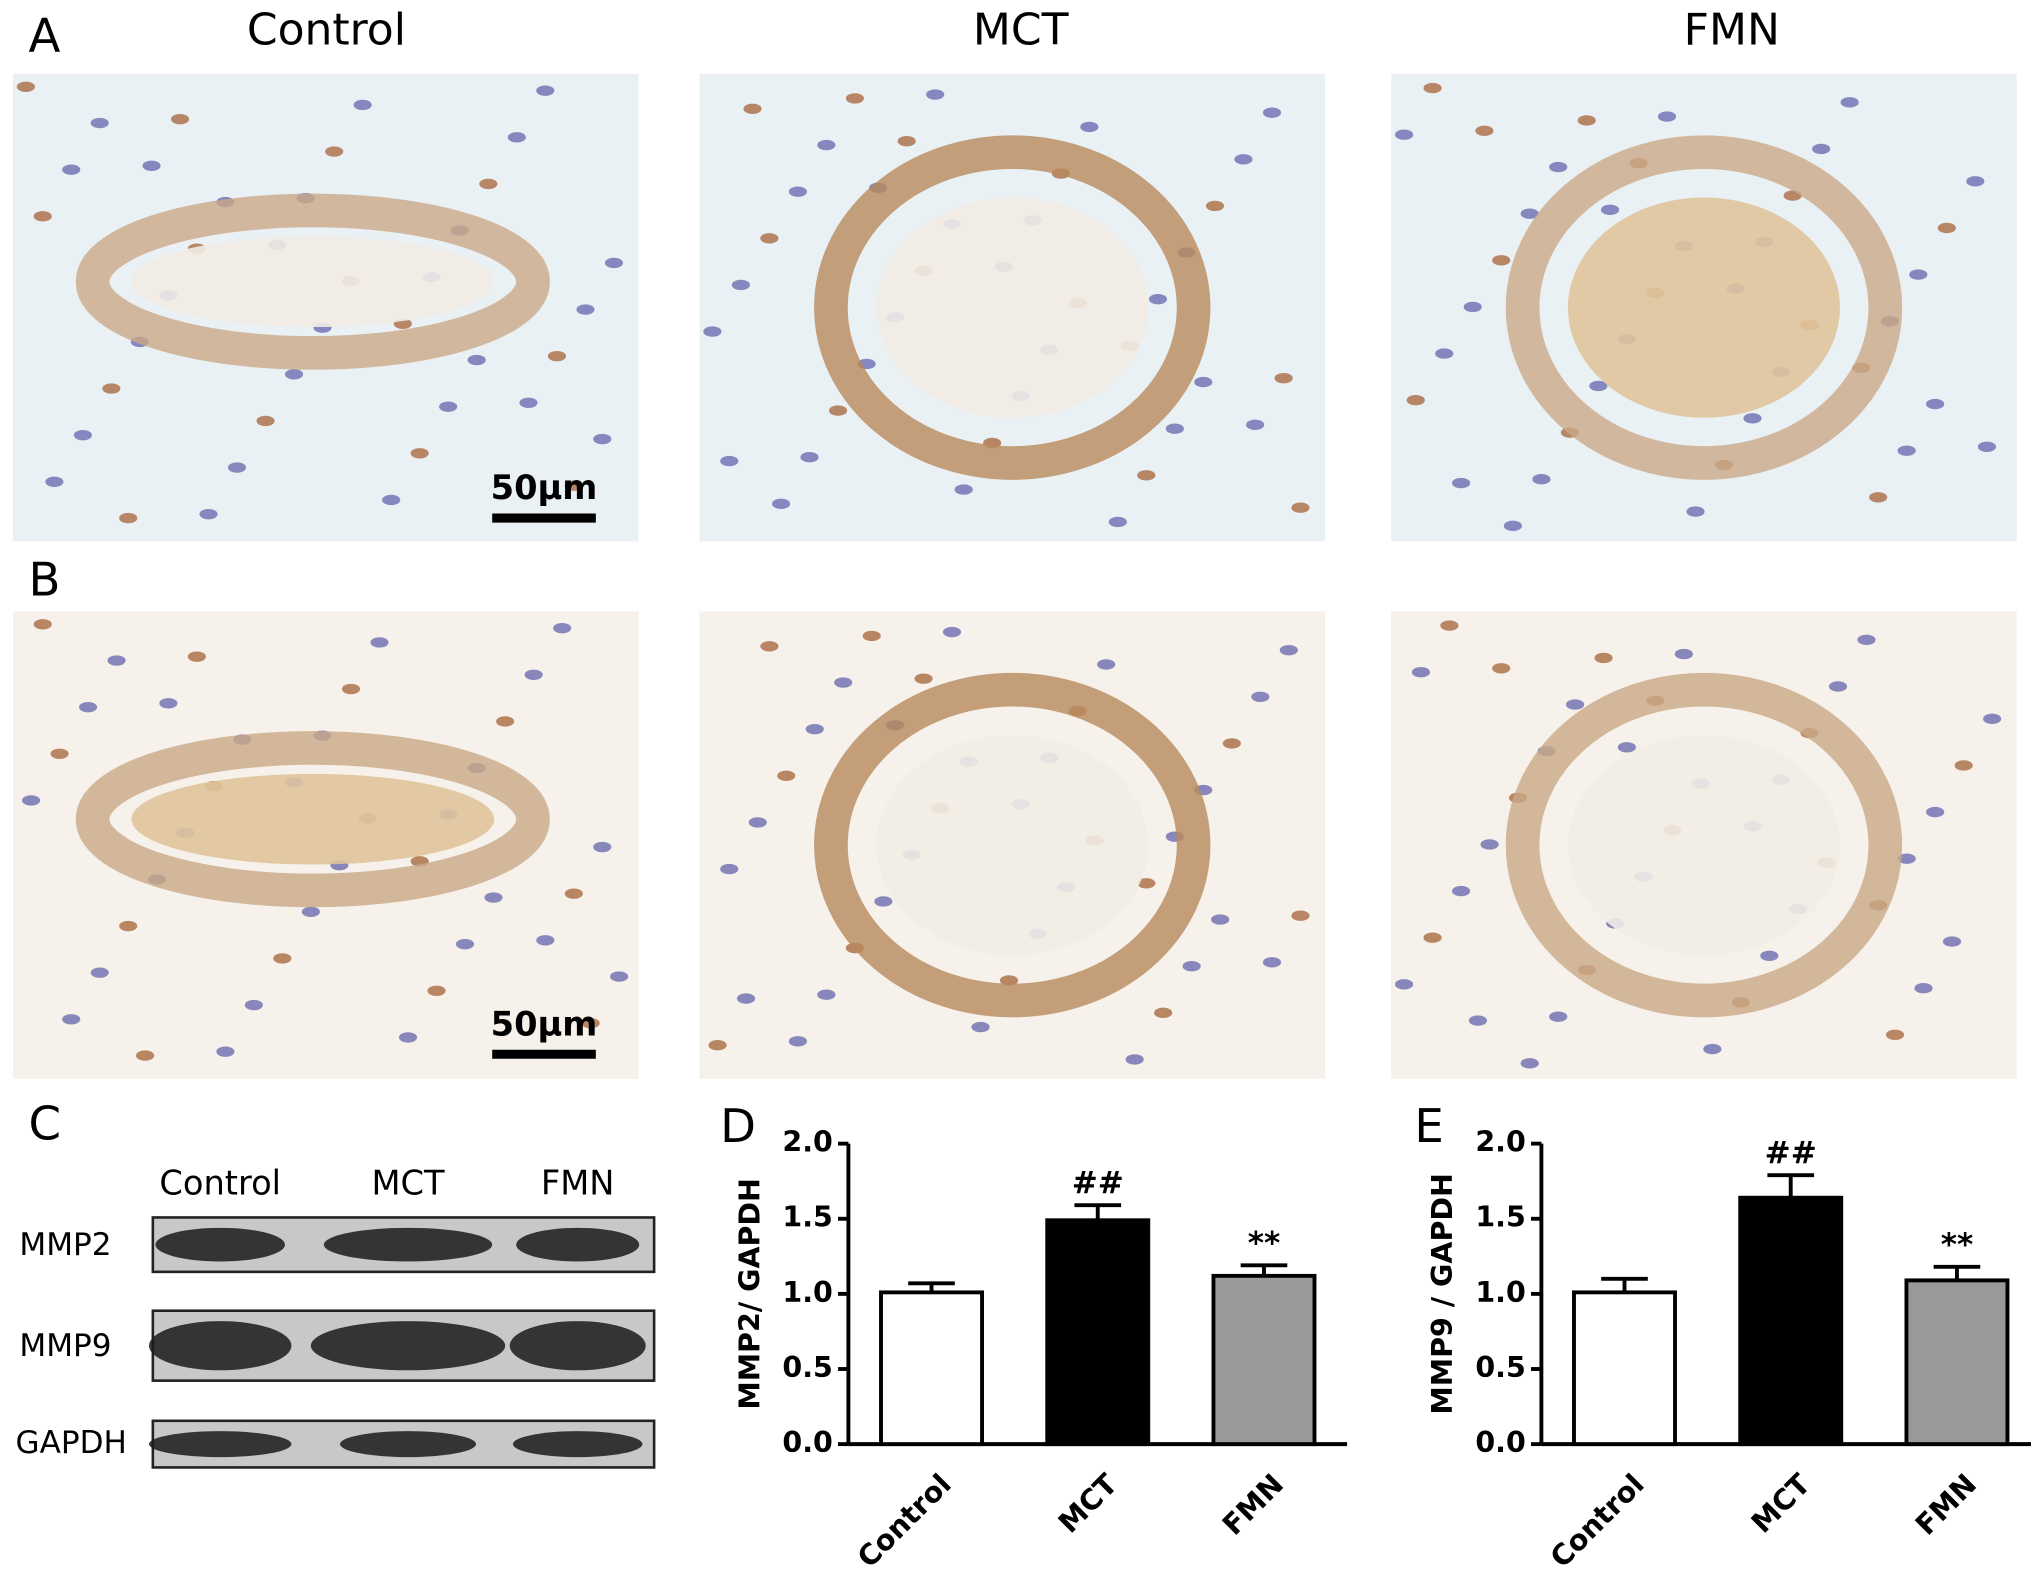 The width and height of the screenshot is (2031, 1584). What do you see at coordinates (1732, 29) in the screenshot?
I see `column-title: FMN` at bounding box center [1732, 29].